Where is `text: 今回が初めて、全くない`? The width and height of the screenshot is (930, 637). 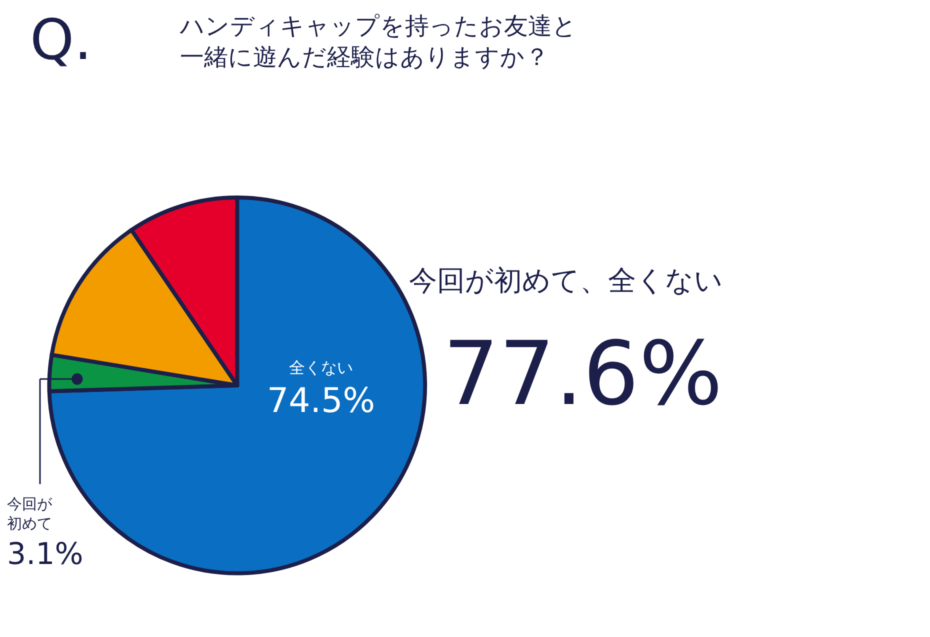 text: 今回が初めて、全くない is located at coordinates (566, 280).